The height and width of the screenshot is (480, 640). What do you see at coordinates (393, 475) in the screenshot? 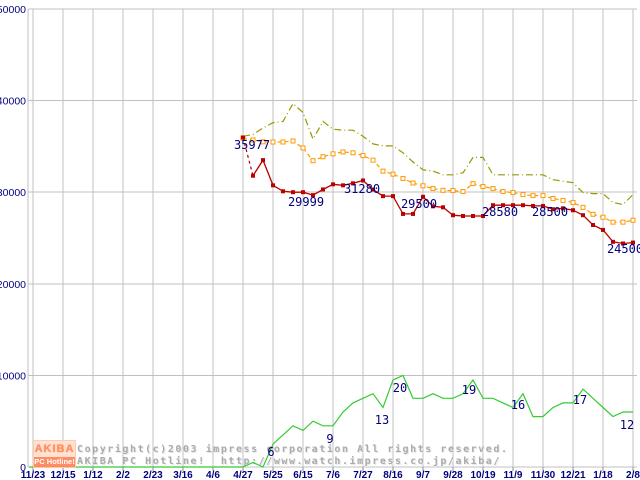
I see `x-axis-label: 8/16` at bounding box center [393, 475].